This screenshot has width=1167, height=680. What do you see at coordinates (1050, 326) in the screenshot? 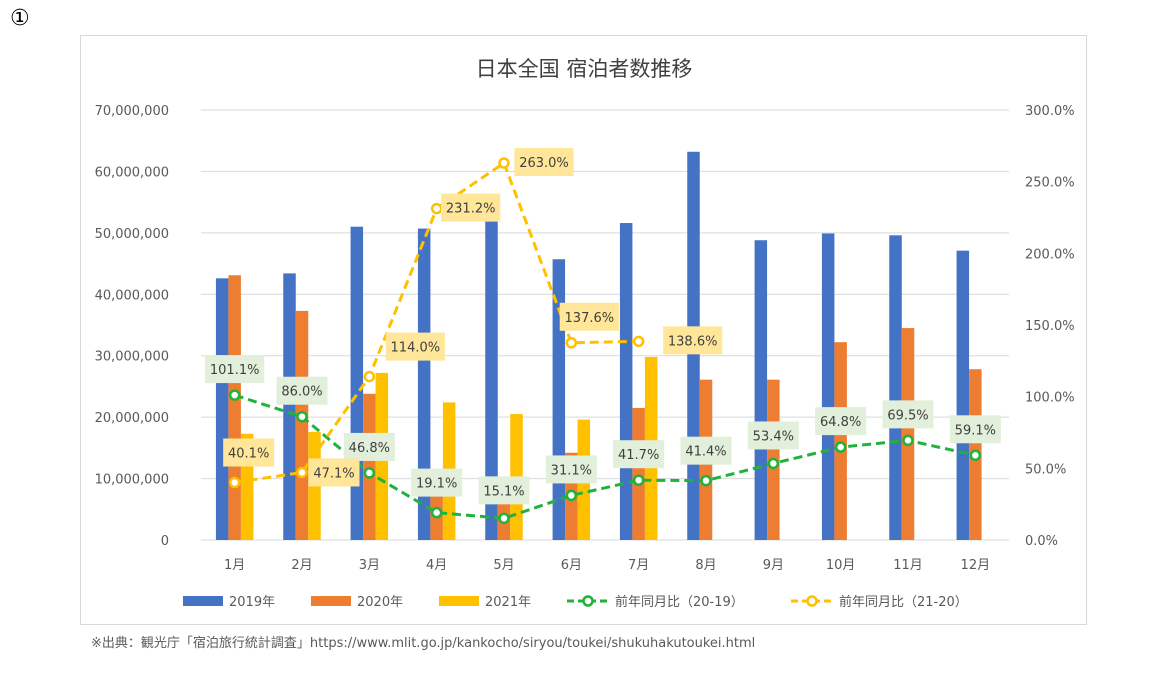
I see `y-right-tick-label: 150.0%` at bounding box center [1050, 326].